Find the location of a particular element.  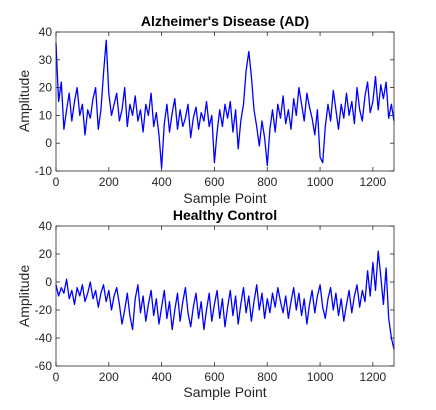

hc-y-tick-label: 40 is located at coordinates (46, 226).